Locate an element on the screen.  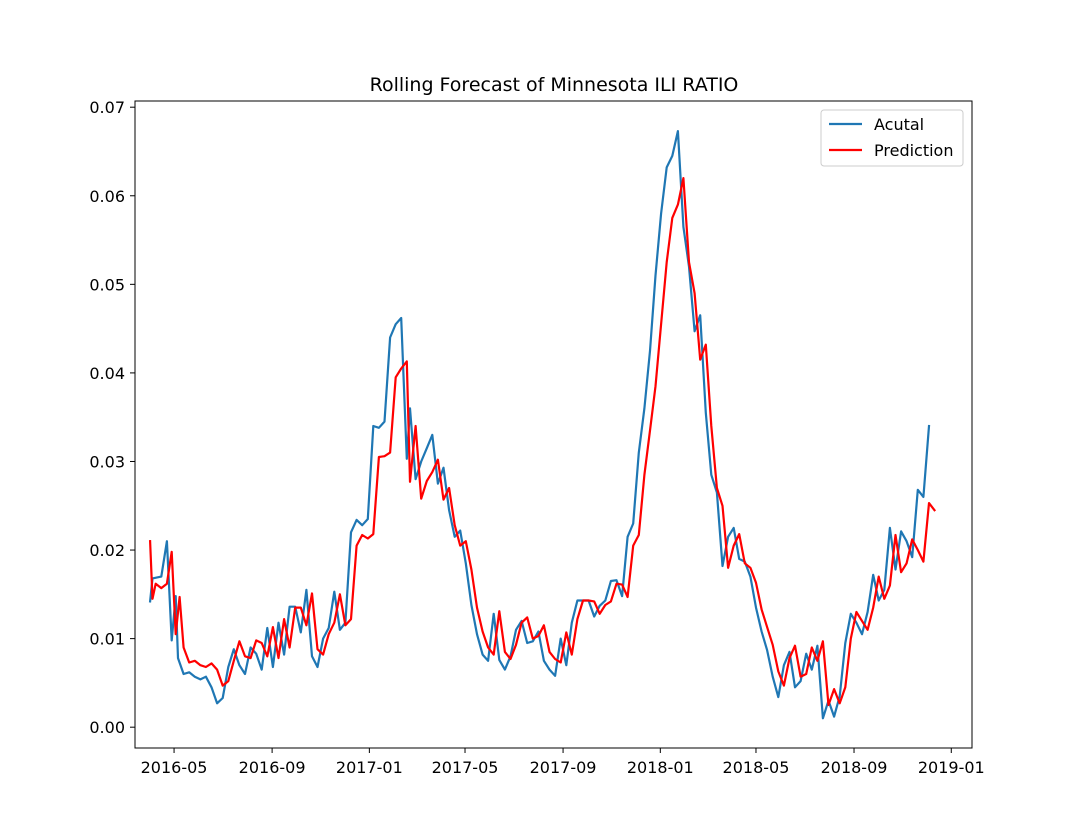
y-tick-label: 0.04 is located at coordinates (107, 373).